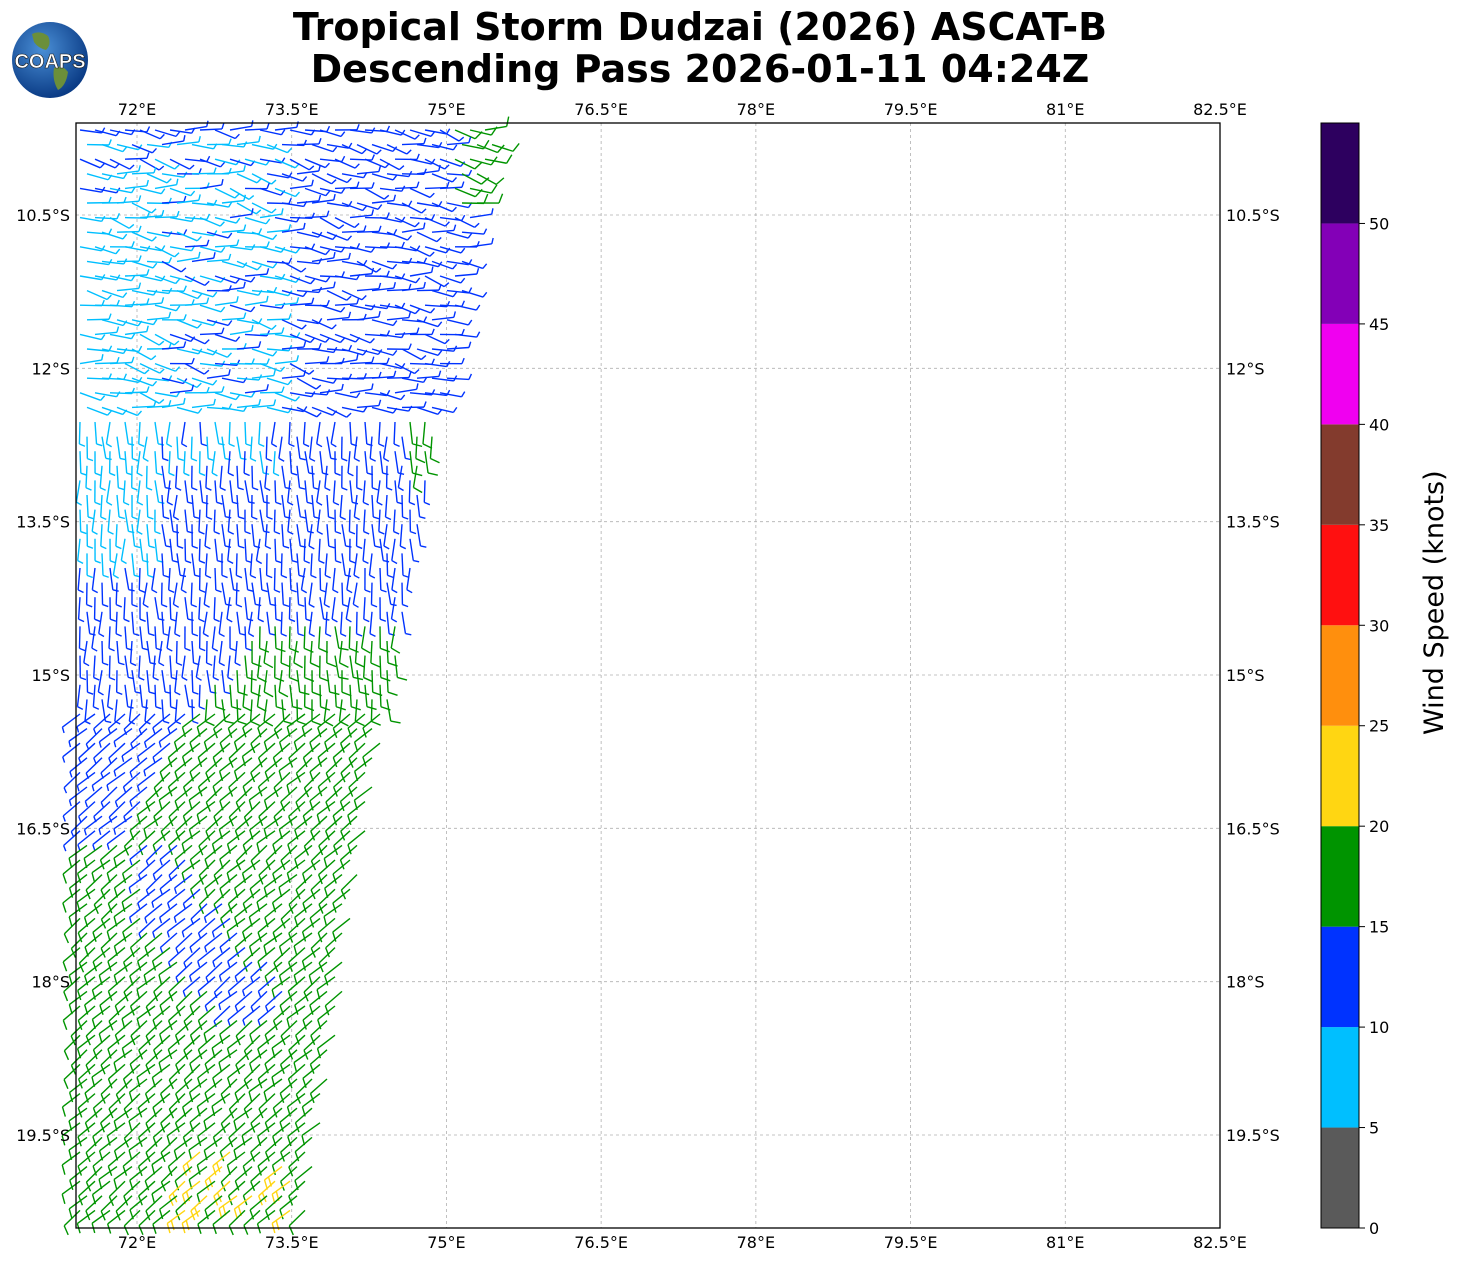 This screenshot has width=1458, height=1264. What do you see at coordinates (1340, 173) in the screenshot?
I see `colorbar-bin` at bounding box center [1340, 173].